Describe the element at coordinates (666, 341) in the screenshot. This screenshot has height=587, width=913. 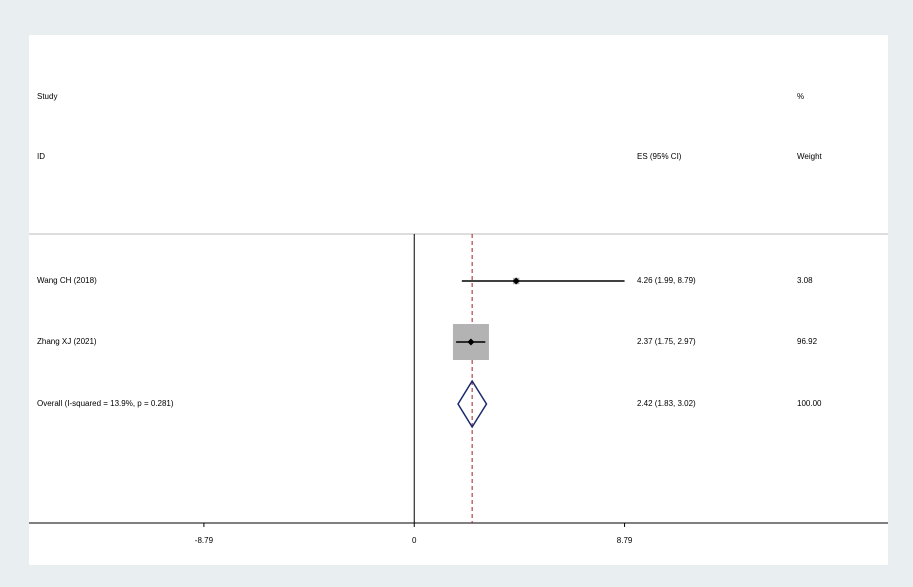
I see `es-label: 2.37 (1.75, 2.97)` at that location.